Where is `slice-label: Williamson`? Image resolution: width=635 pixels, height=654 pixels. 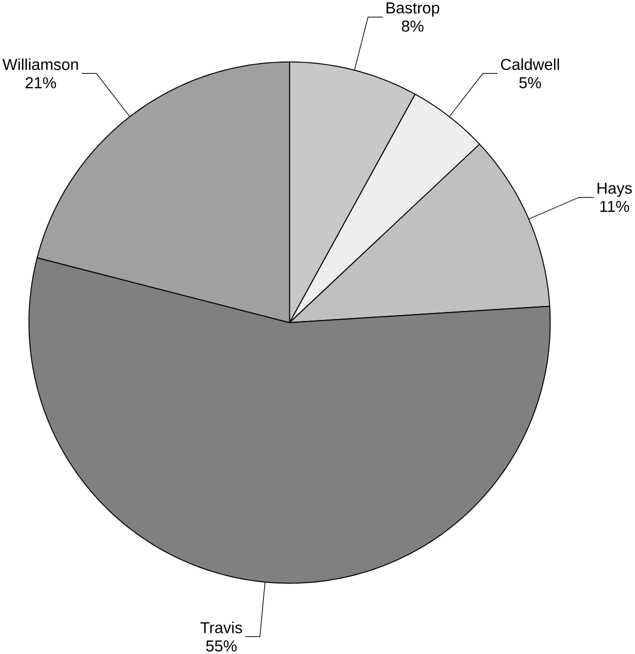
slice-label: Williamson is located at coordinates (40, 64).